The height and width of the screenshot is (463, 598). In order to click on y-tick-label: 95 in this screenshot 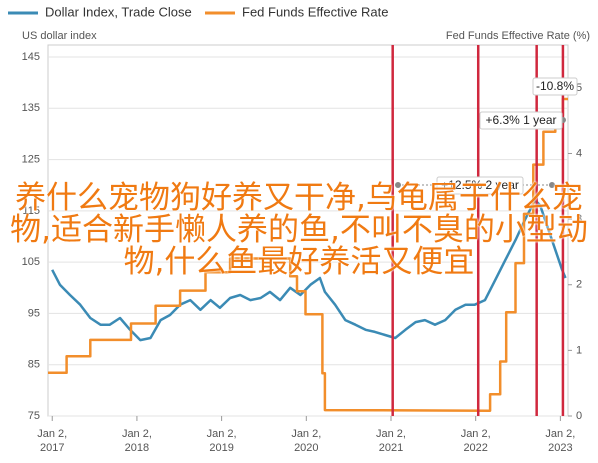, I will do `click(34, 313)`.